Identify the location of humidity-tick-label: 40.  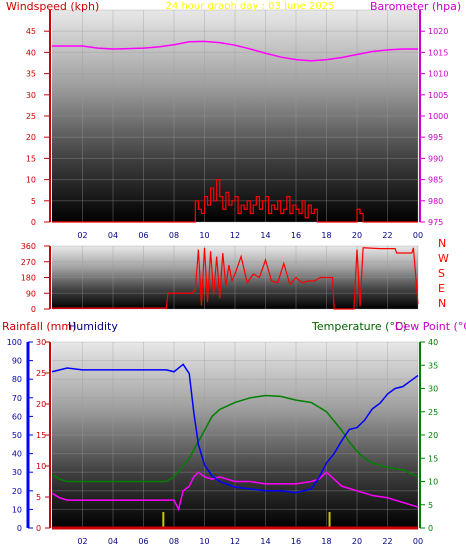
(17, 454).